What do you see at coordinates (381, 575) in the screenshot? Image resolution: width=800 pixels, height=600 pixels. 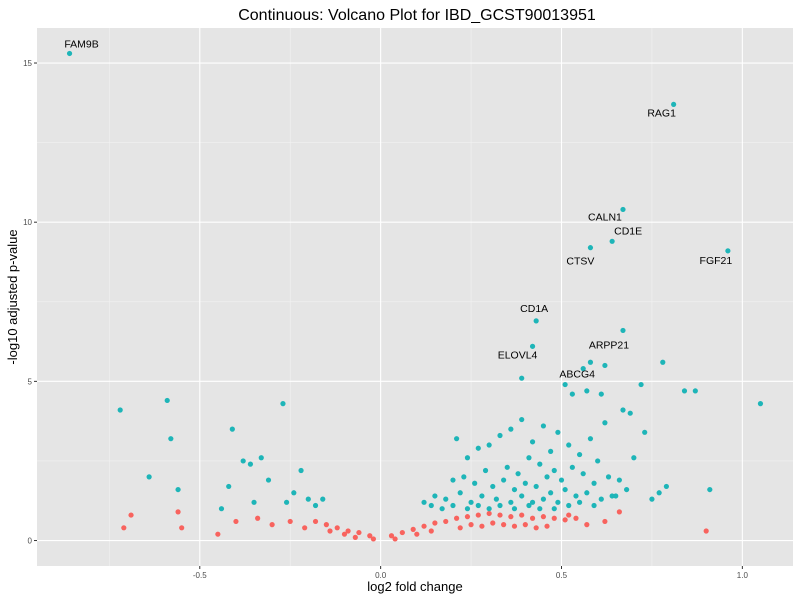 I see `x-tick-label: 0.0` at bounding box center [381, 575].